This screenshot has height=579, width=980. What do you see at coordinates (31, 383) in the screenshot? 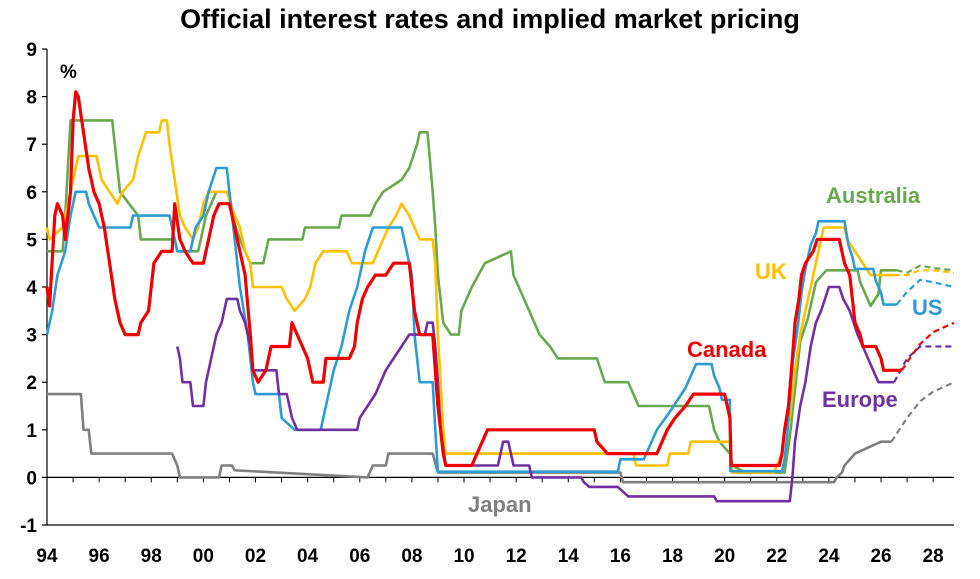
I see `y-tick-label: 2` at bounding box center [31, 383].